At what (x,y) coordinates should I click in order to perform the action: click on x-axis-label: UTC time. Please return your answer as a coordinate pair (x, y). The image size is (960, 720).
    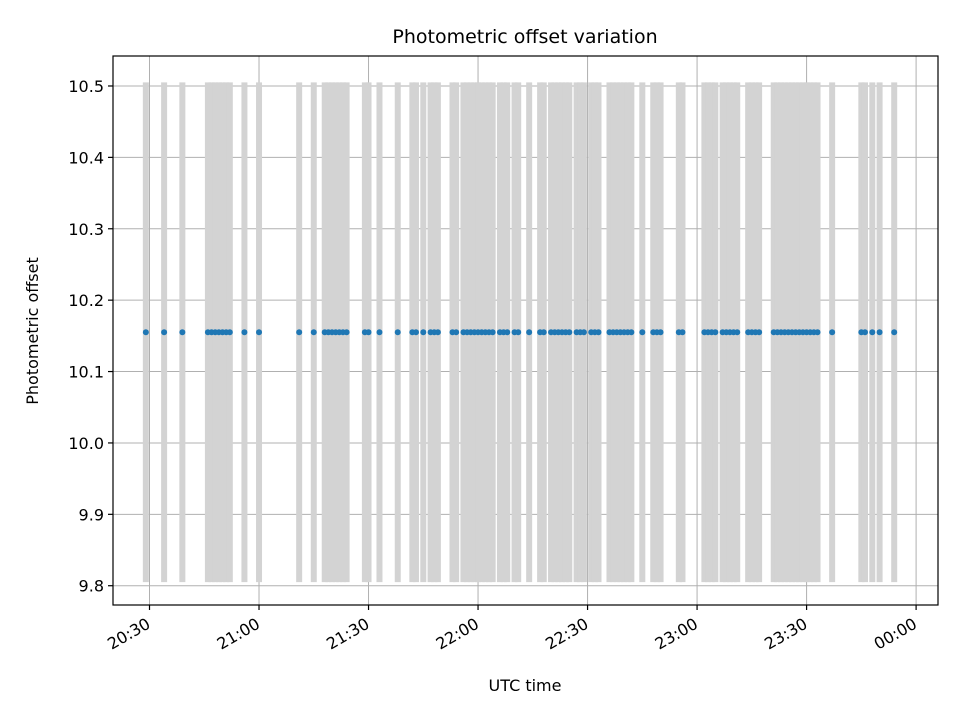
    Looking at the image, I should click on (525, 685).